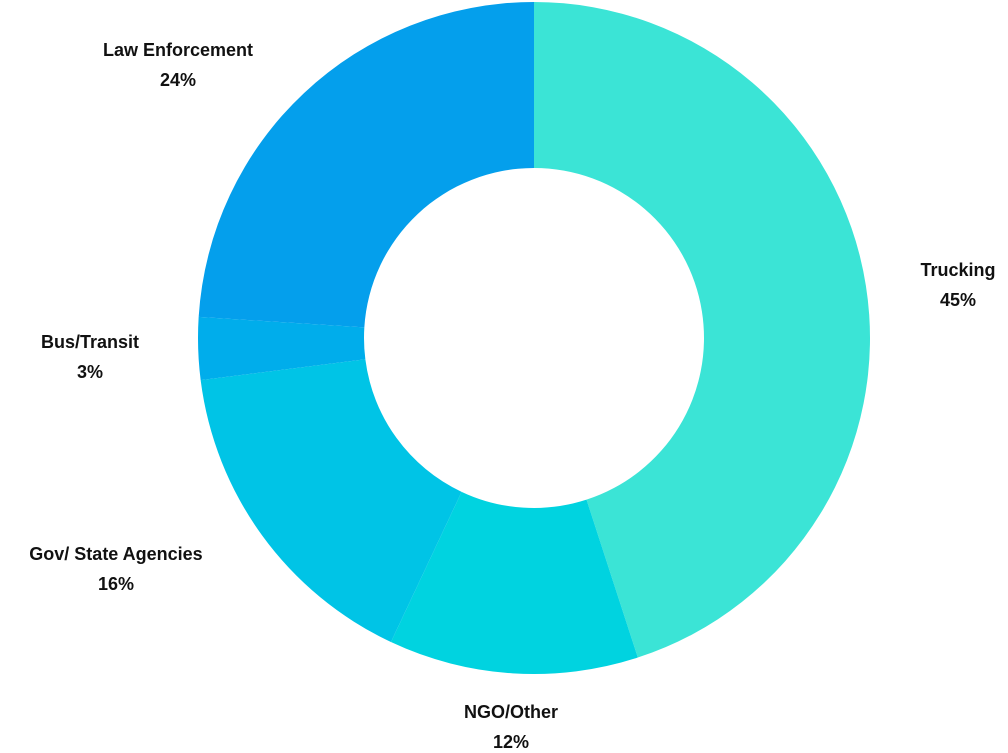 This screenshot has width=1008, height=753. Describe the element at coordinates (178, 50) in the screenshot. I see `slice-label: Law Enforcement` at that location.